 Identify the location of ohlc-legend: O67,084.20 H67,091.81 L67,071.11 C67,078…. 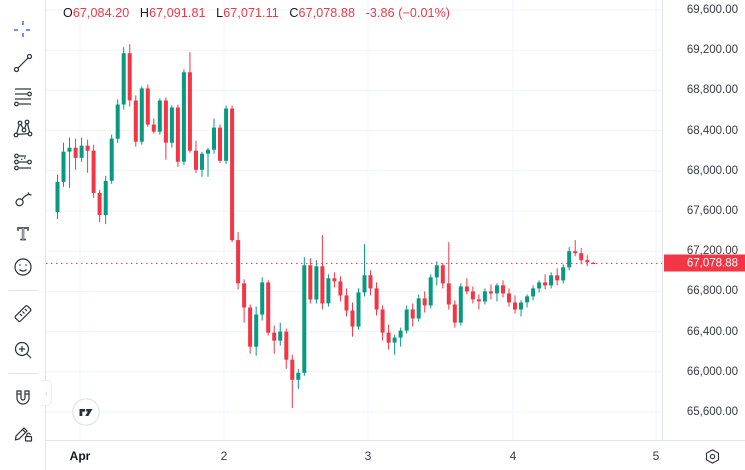
(256, 13).